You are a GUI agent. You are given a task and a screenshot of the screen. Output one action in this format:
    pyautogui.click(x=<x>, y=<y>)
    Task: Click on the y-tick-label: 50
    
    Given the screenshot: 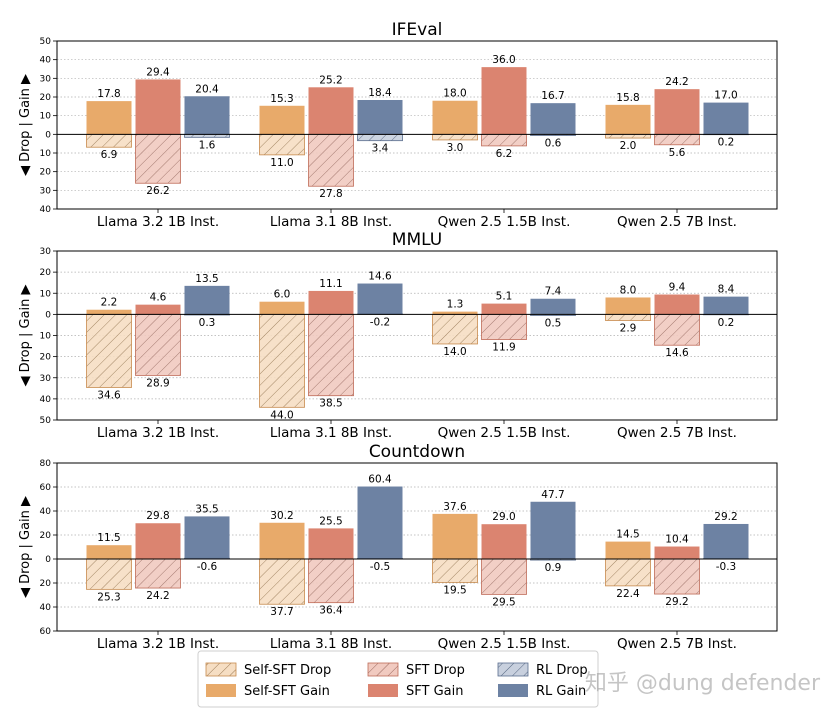 What is the action you would take?
    pyautogui.click(x=46, y=421)
    